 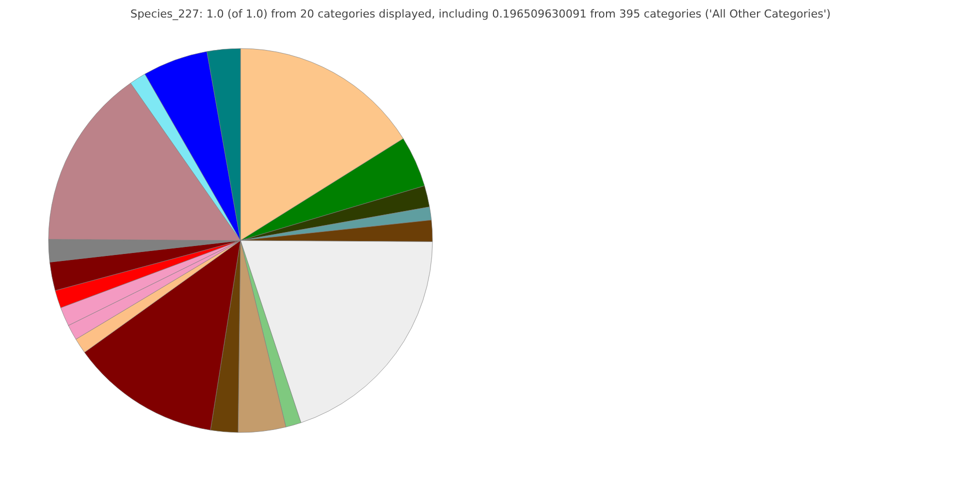 What do you see at coordinates (480, 14) in the screenshot?
I see `text: Species_227: 1.0 (of 1.0) from 20 categories displayed, including 0.196509630091 from 395 categories ('All Other Categories')` at bounding box center [480, 14].